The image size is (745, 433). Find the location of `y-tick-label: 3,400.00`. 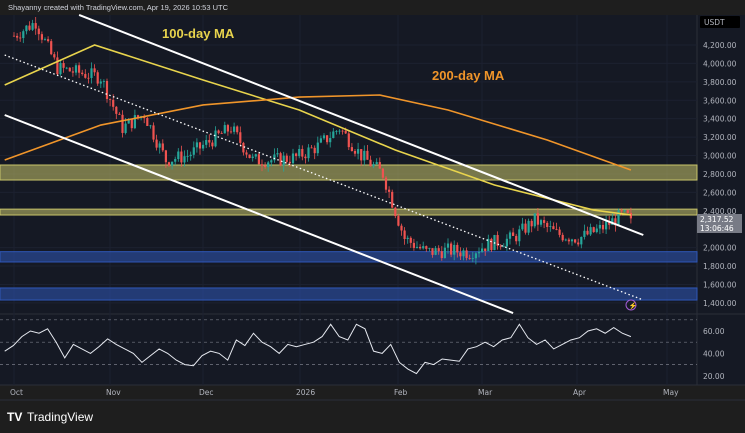

y-tick-label: 3,400.00 is located at coordinates (720, 119).